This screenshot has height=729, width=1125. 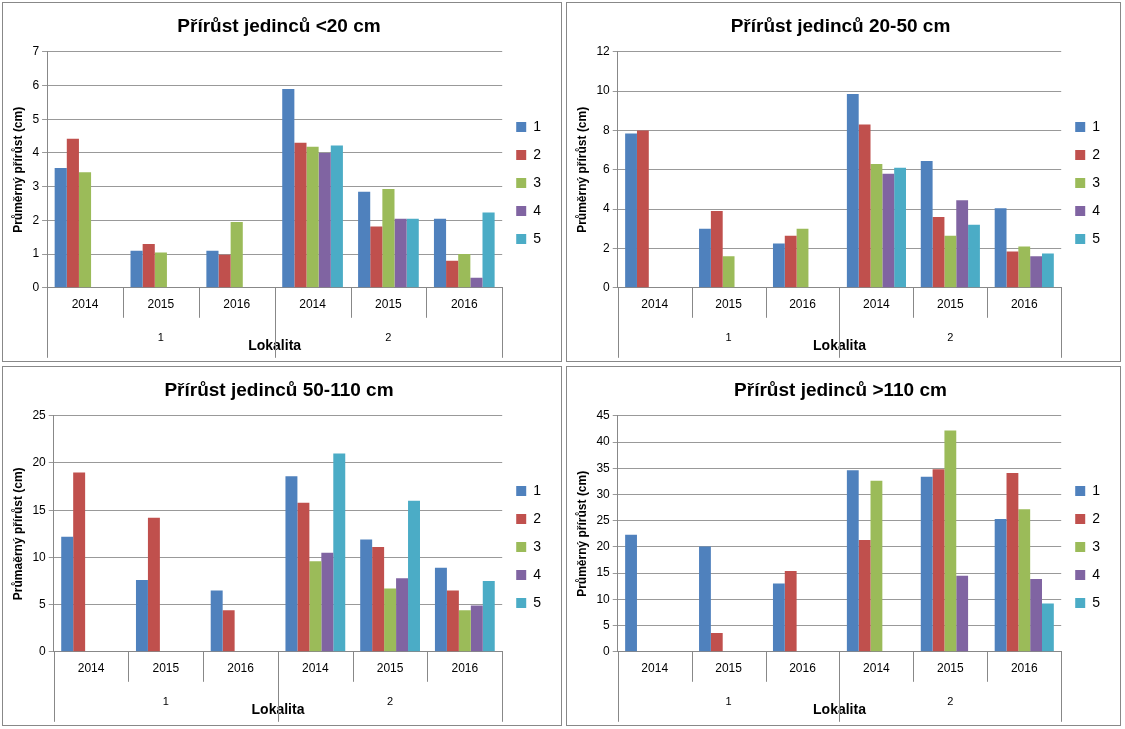 What do you see at coordinates (603, 546) in the screenshot?
I see `y-tick-label: 20` at bounding box center [603, 546].